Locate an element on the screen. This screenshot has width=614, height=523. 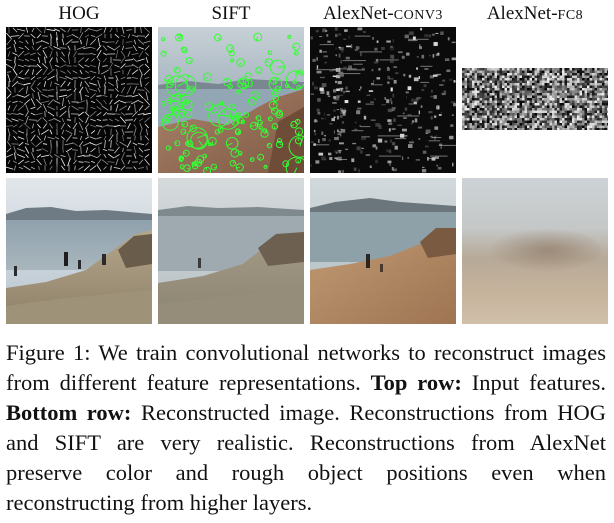
sift-feature-image is located at coordinates (231, 100).